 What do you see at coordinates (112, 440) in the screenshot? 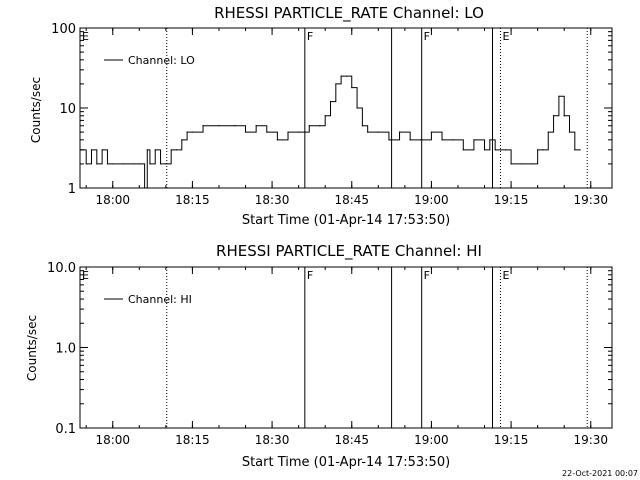
I see `x-tick-label: 18:00` at bounding box center [112, 440].